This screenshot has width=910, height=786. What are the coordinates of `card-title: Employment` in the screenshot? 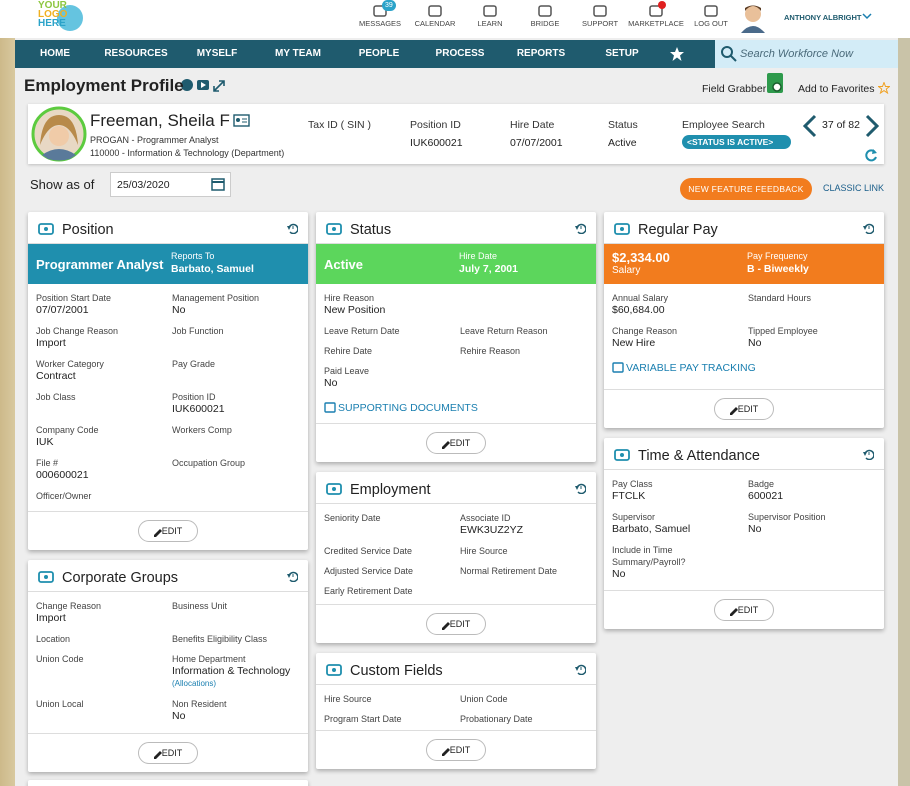 It's located at (390, 490).